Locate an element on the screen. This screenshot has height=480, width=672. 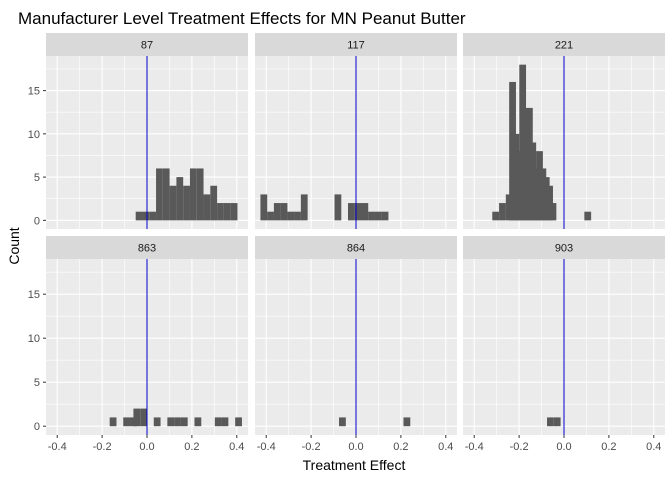
facet-strip-label: 117 is located at coordinates (356, 46).